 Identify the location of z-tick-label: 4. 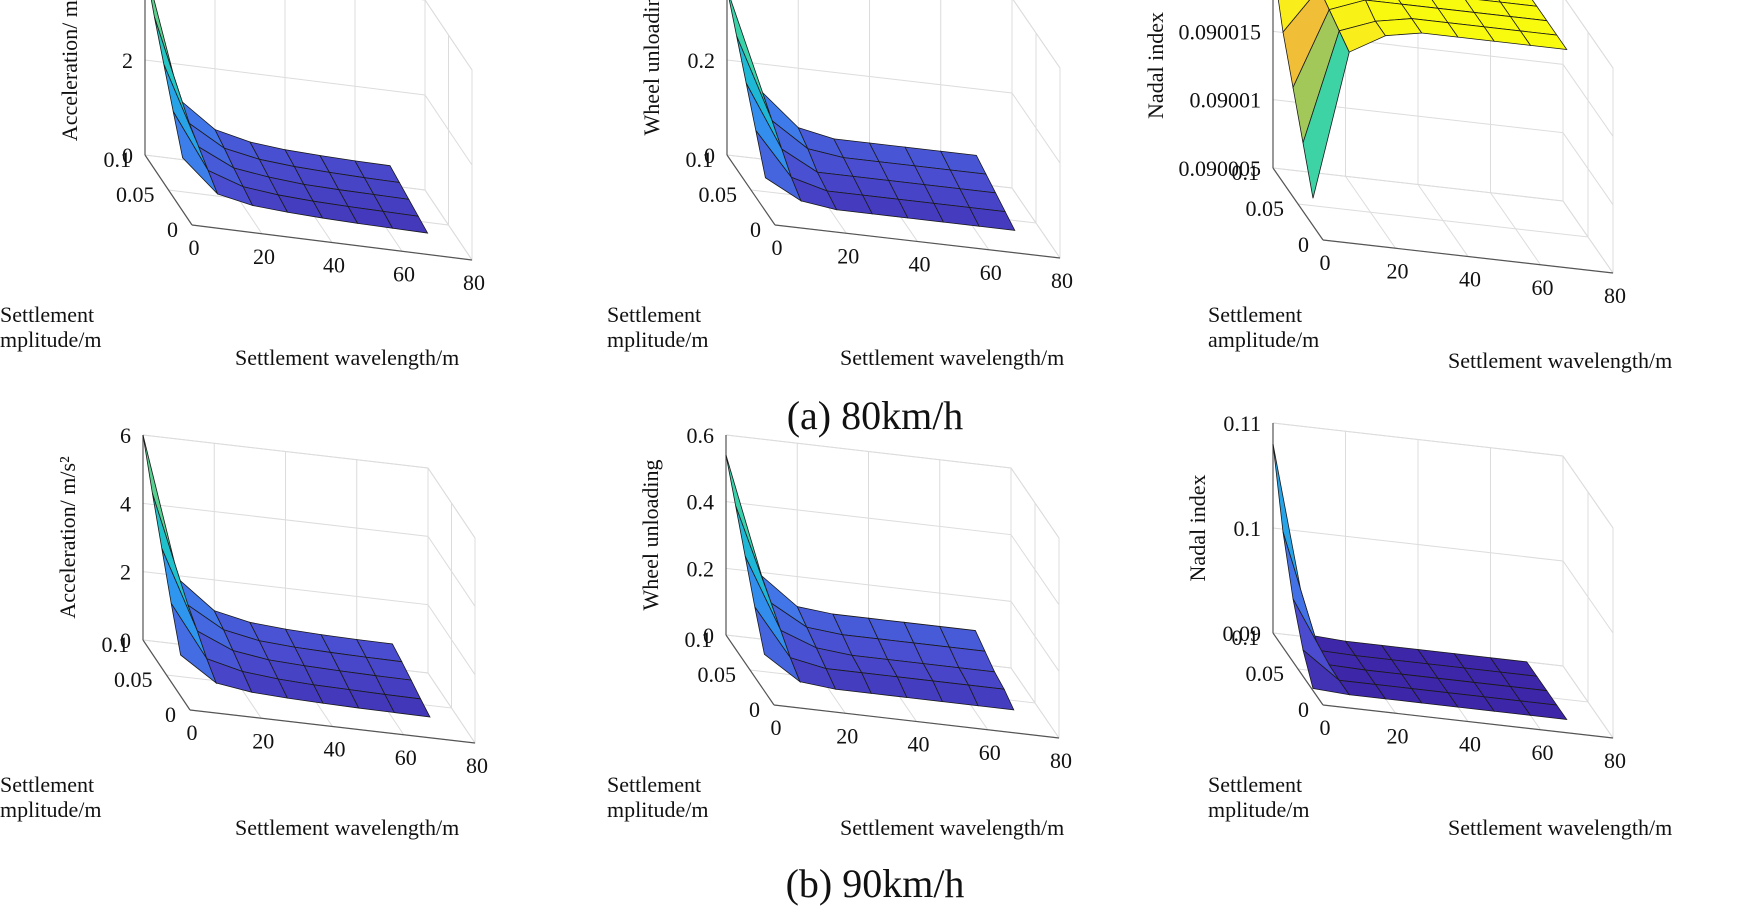
(125, 503).